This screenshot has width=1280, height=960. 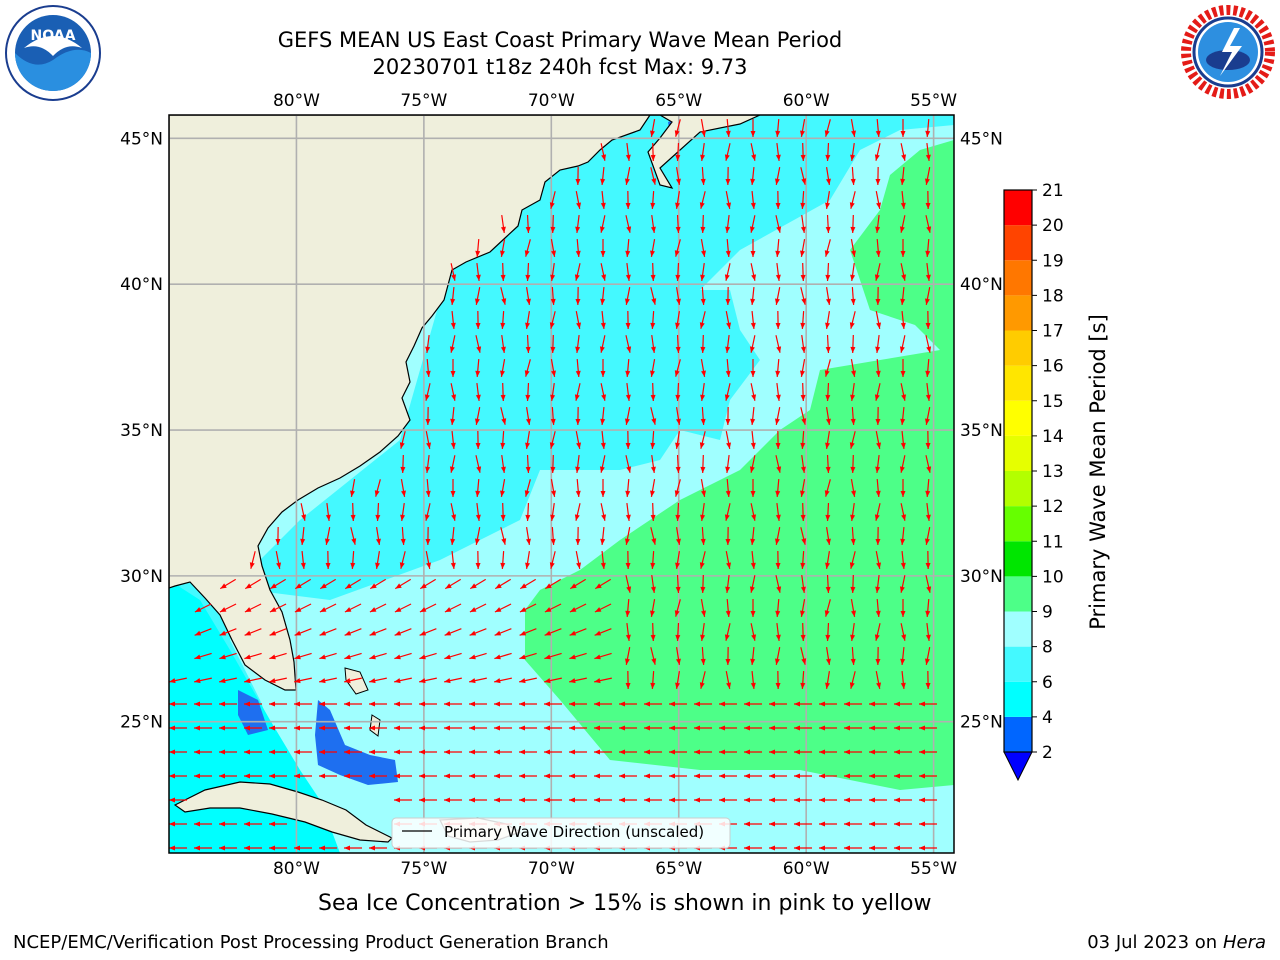 What do you see at coordinates (1053, 542) in the screenshot?
I see `colorbar-tick-label: 11` at bounding box center [1053, 542].